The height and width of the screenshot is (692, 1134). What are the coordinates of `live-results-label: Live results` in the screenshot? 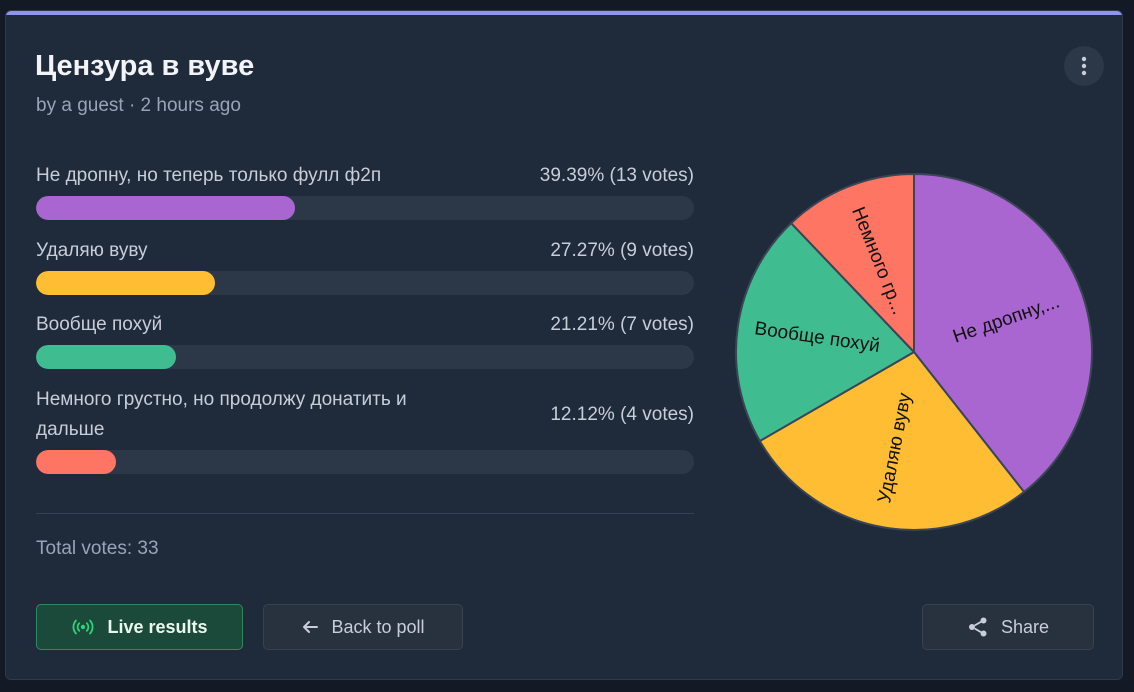 It's located at (157, 626).